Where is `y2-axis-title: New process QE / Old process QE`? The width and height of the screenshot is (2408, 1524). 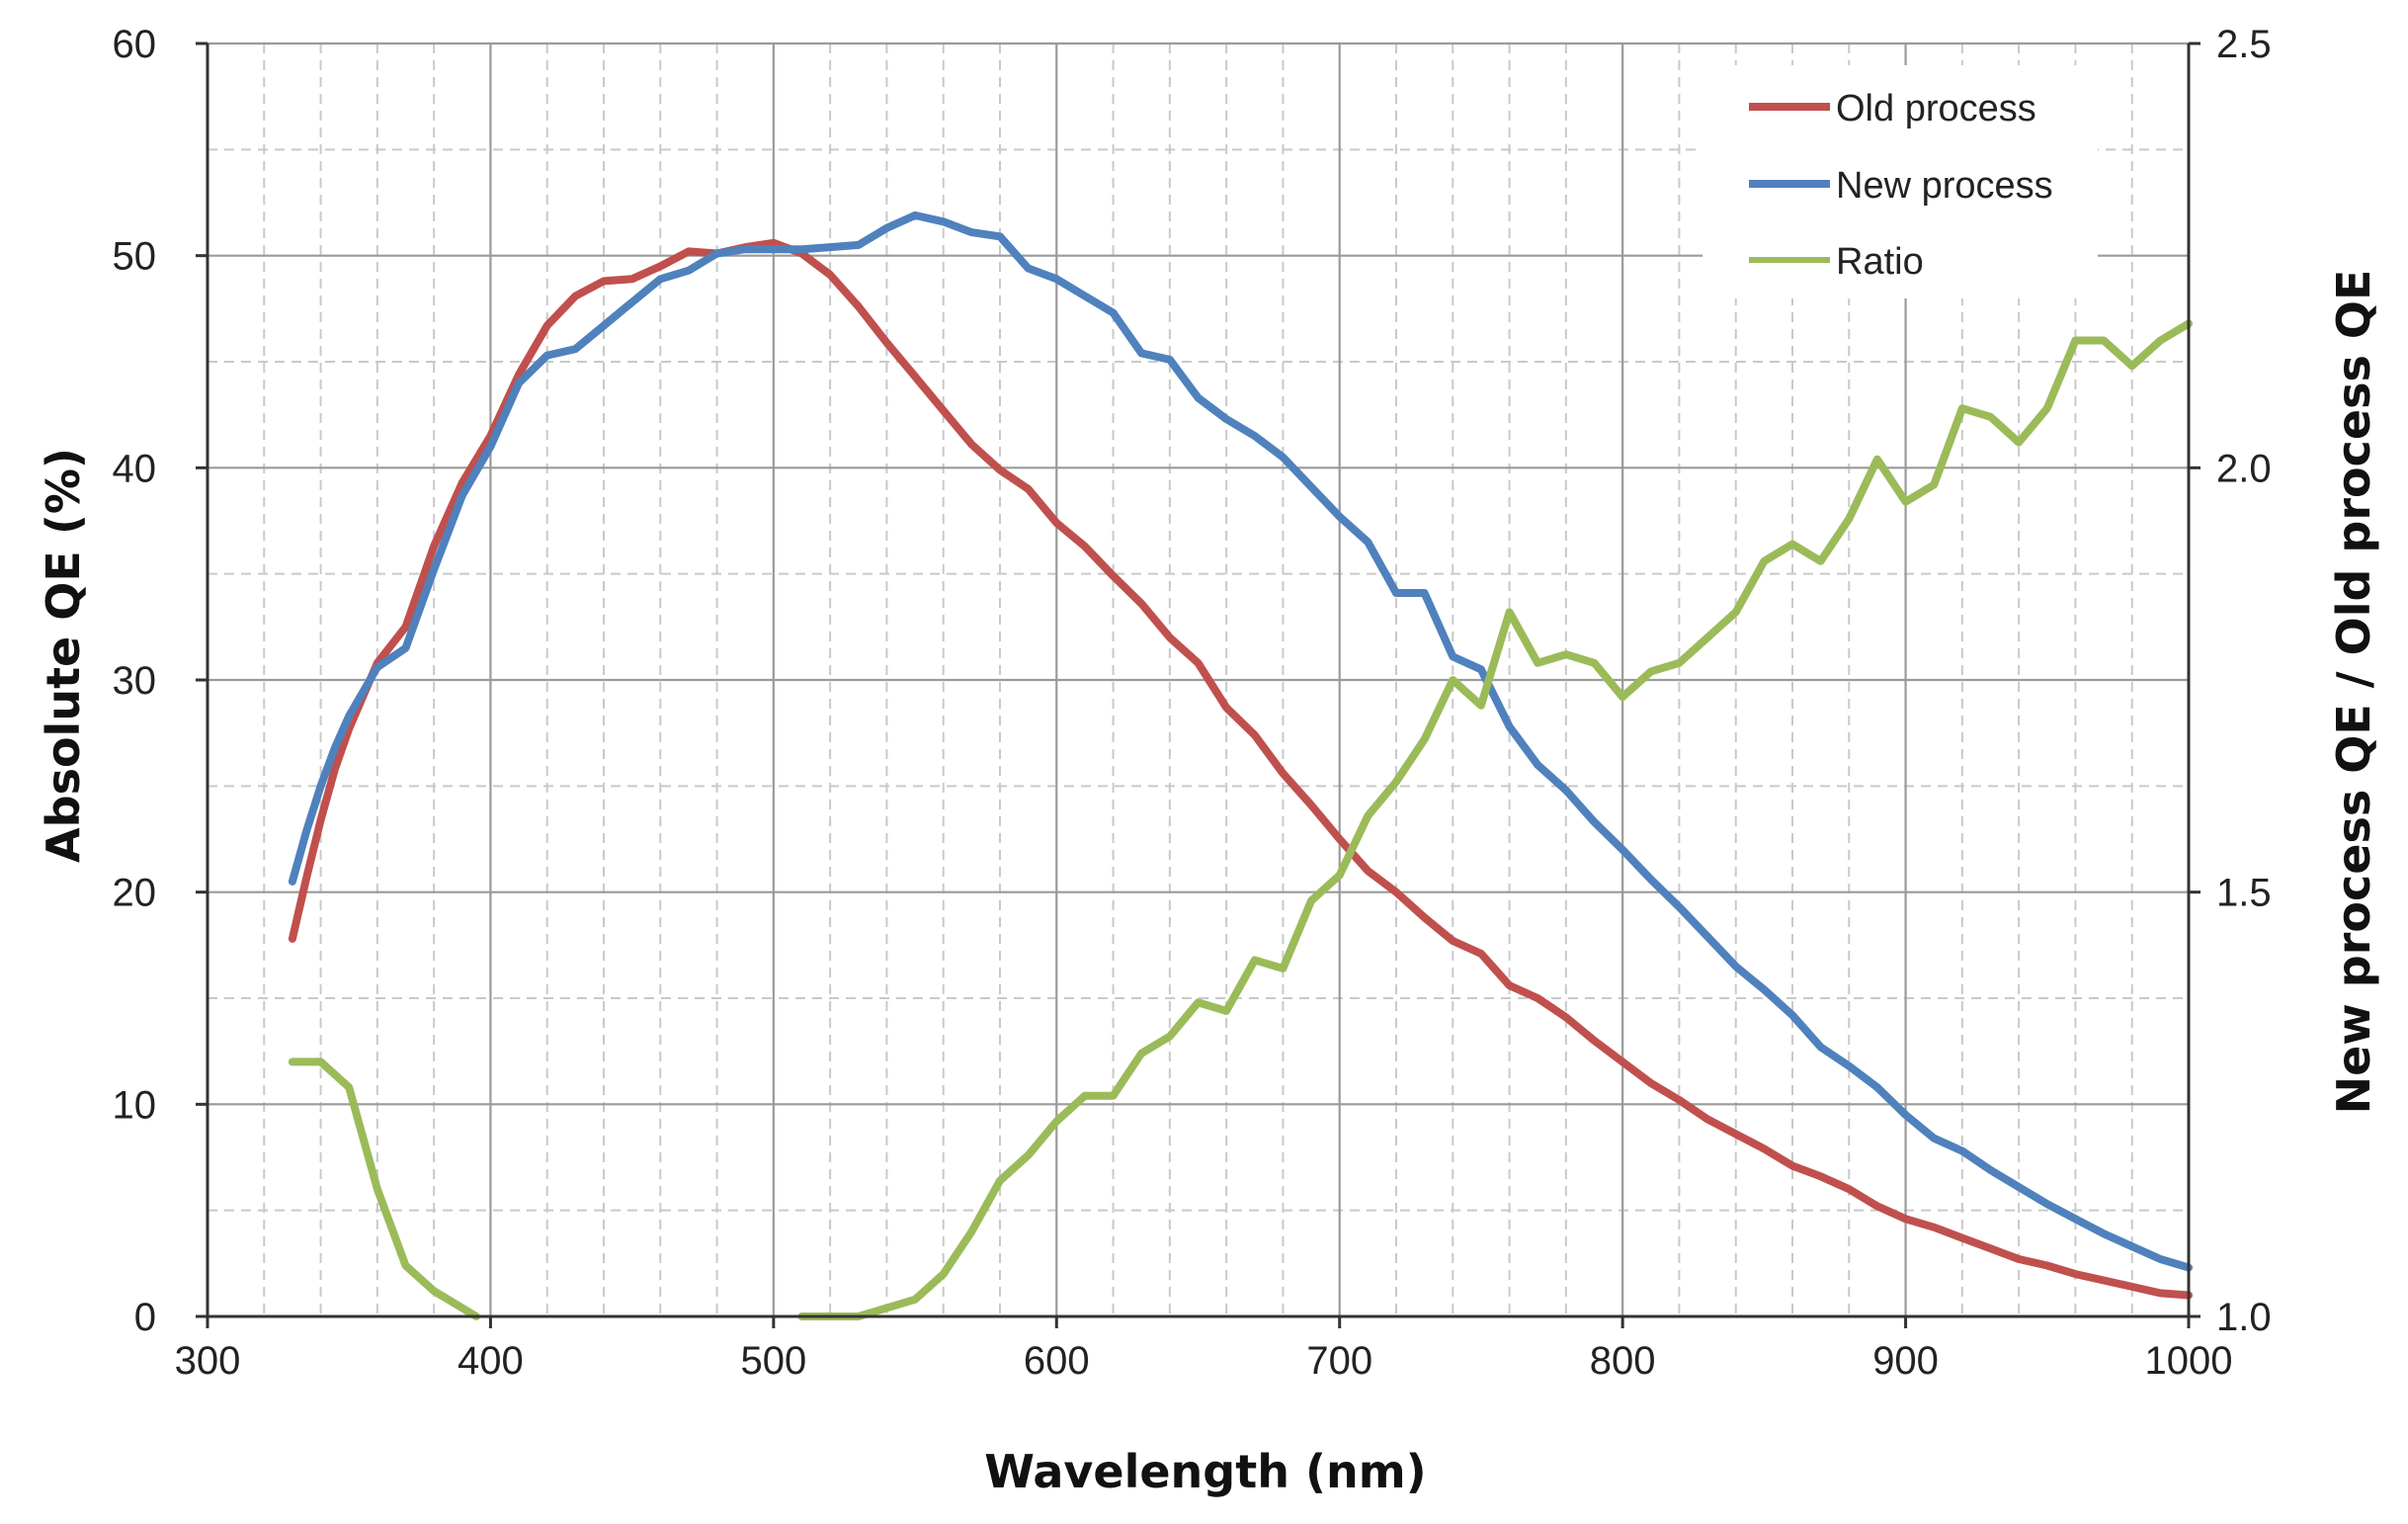 y2-axis-title: New process QE / Old process QE is located at coordinates (2353, 692).